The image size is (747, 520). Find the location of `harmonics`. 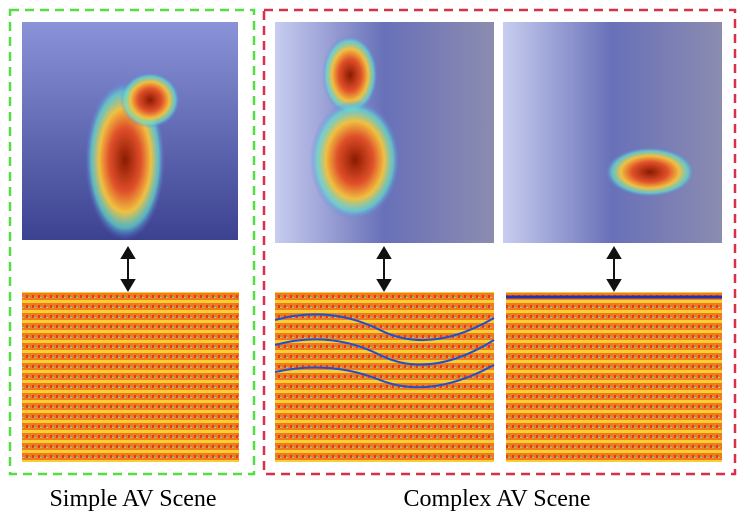

harmonics is located at coordinates (384, 351).